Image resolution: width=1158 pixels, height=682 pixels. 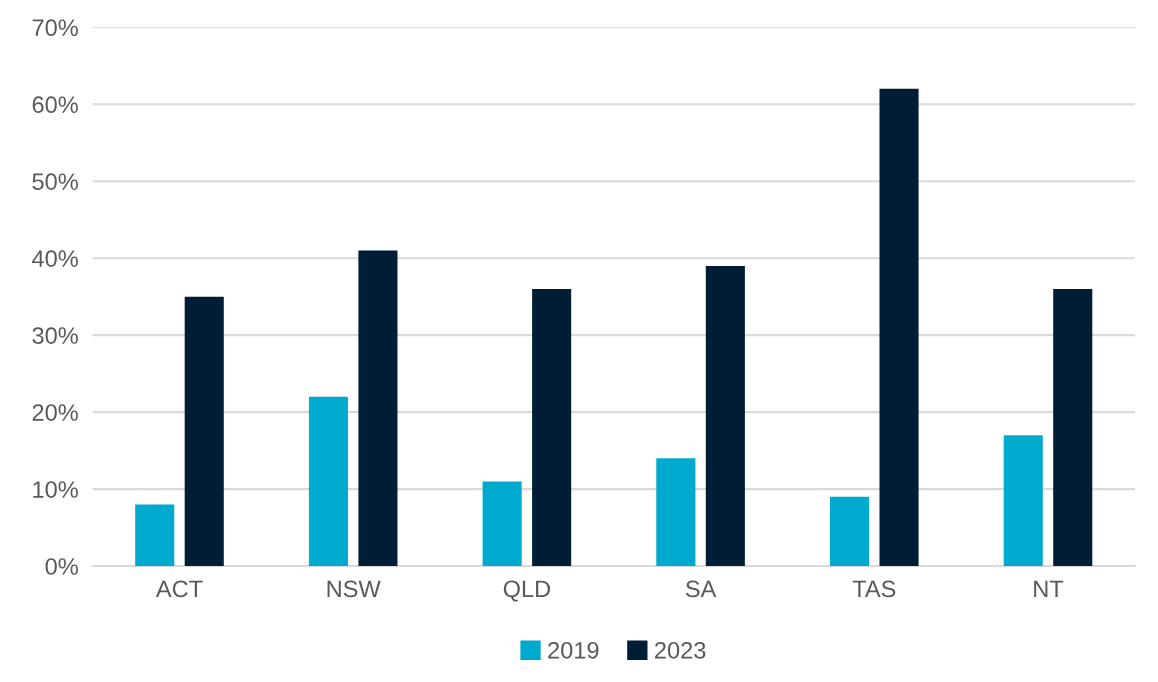 I want to click on y-tick-label: 0%, so click(x=61, y=566).